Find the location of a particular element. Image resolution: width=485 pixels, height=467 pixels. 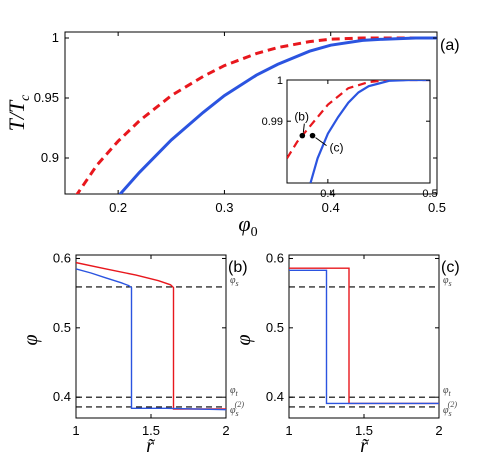

panel-b-curves is located at coordinates (151, 336).